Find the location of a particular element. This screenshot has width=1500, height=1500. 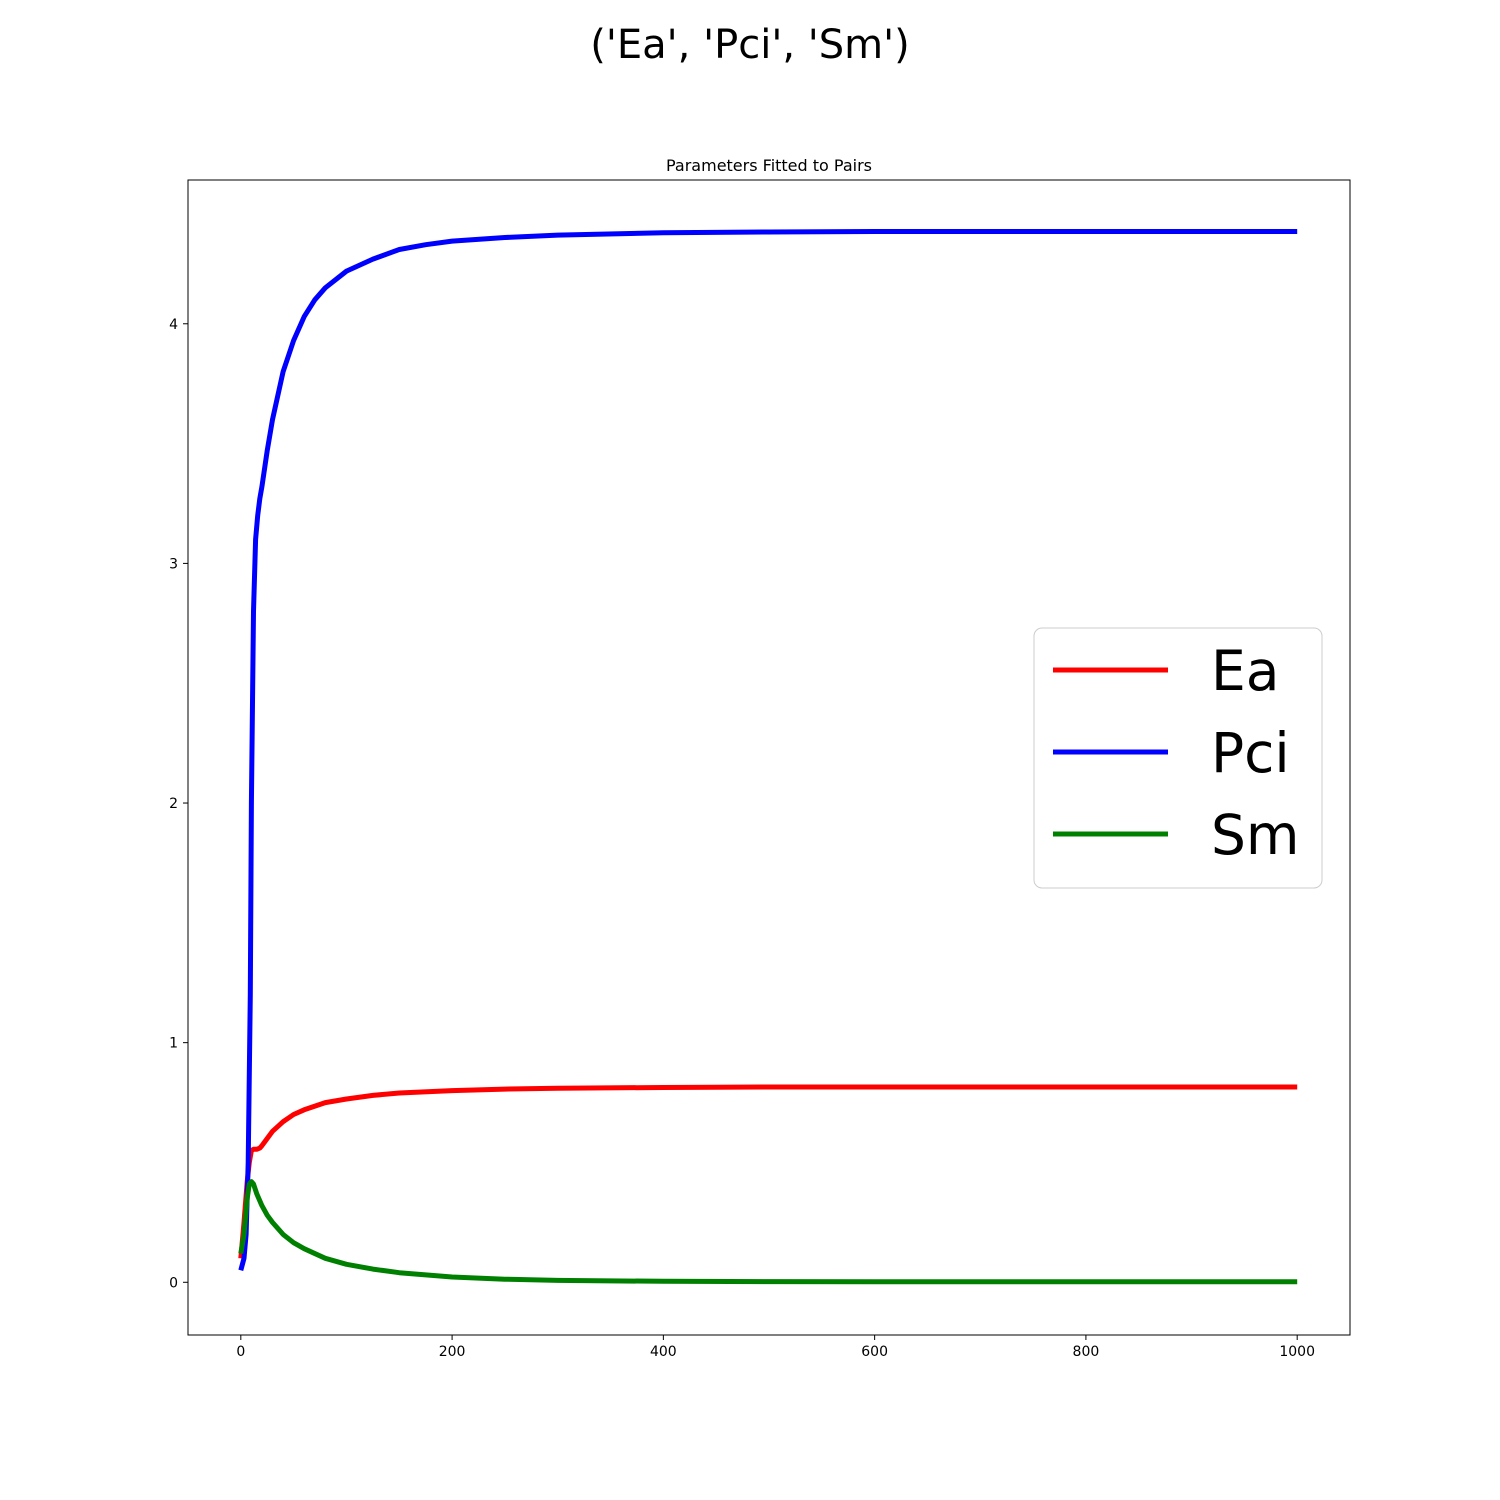

legend: Ea Pci Sm is located at coordinates (1178, 758).